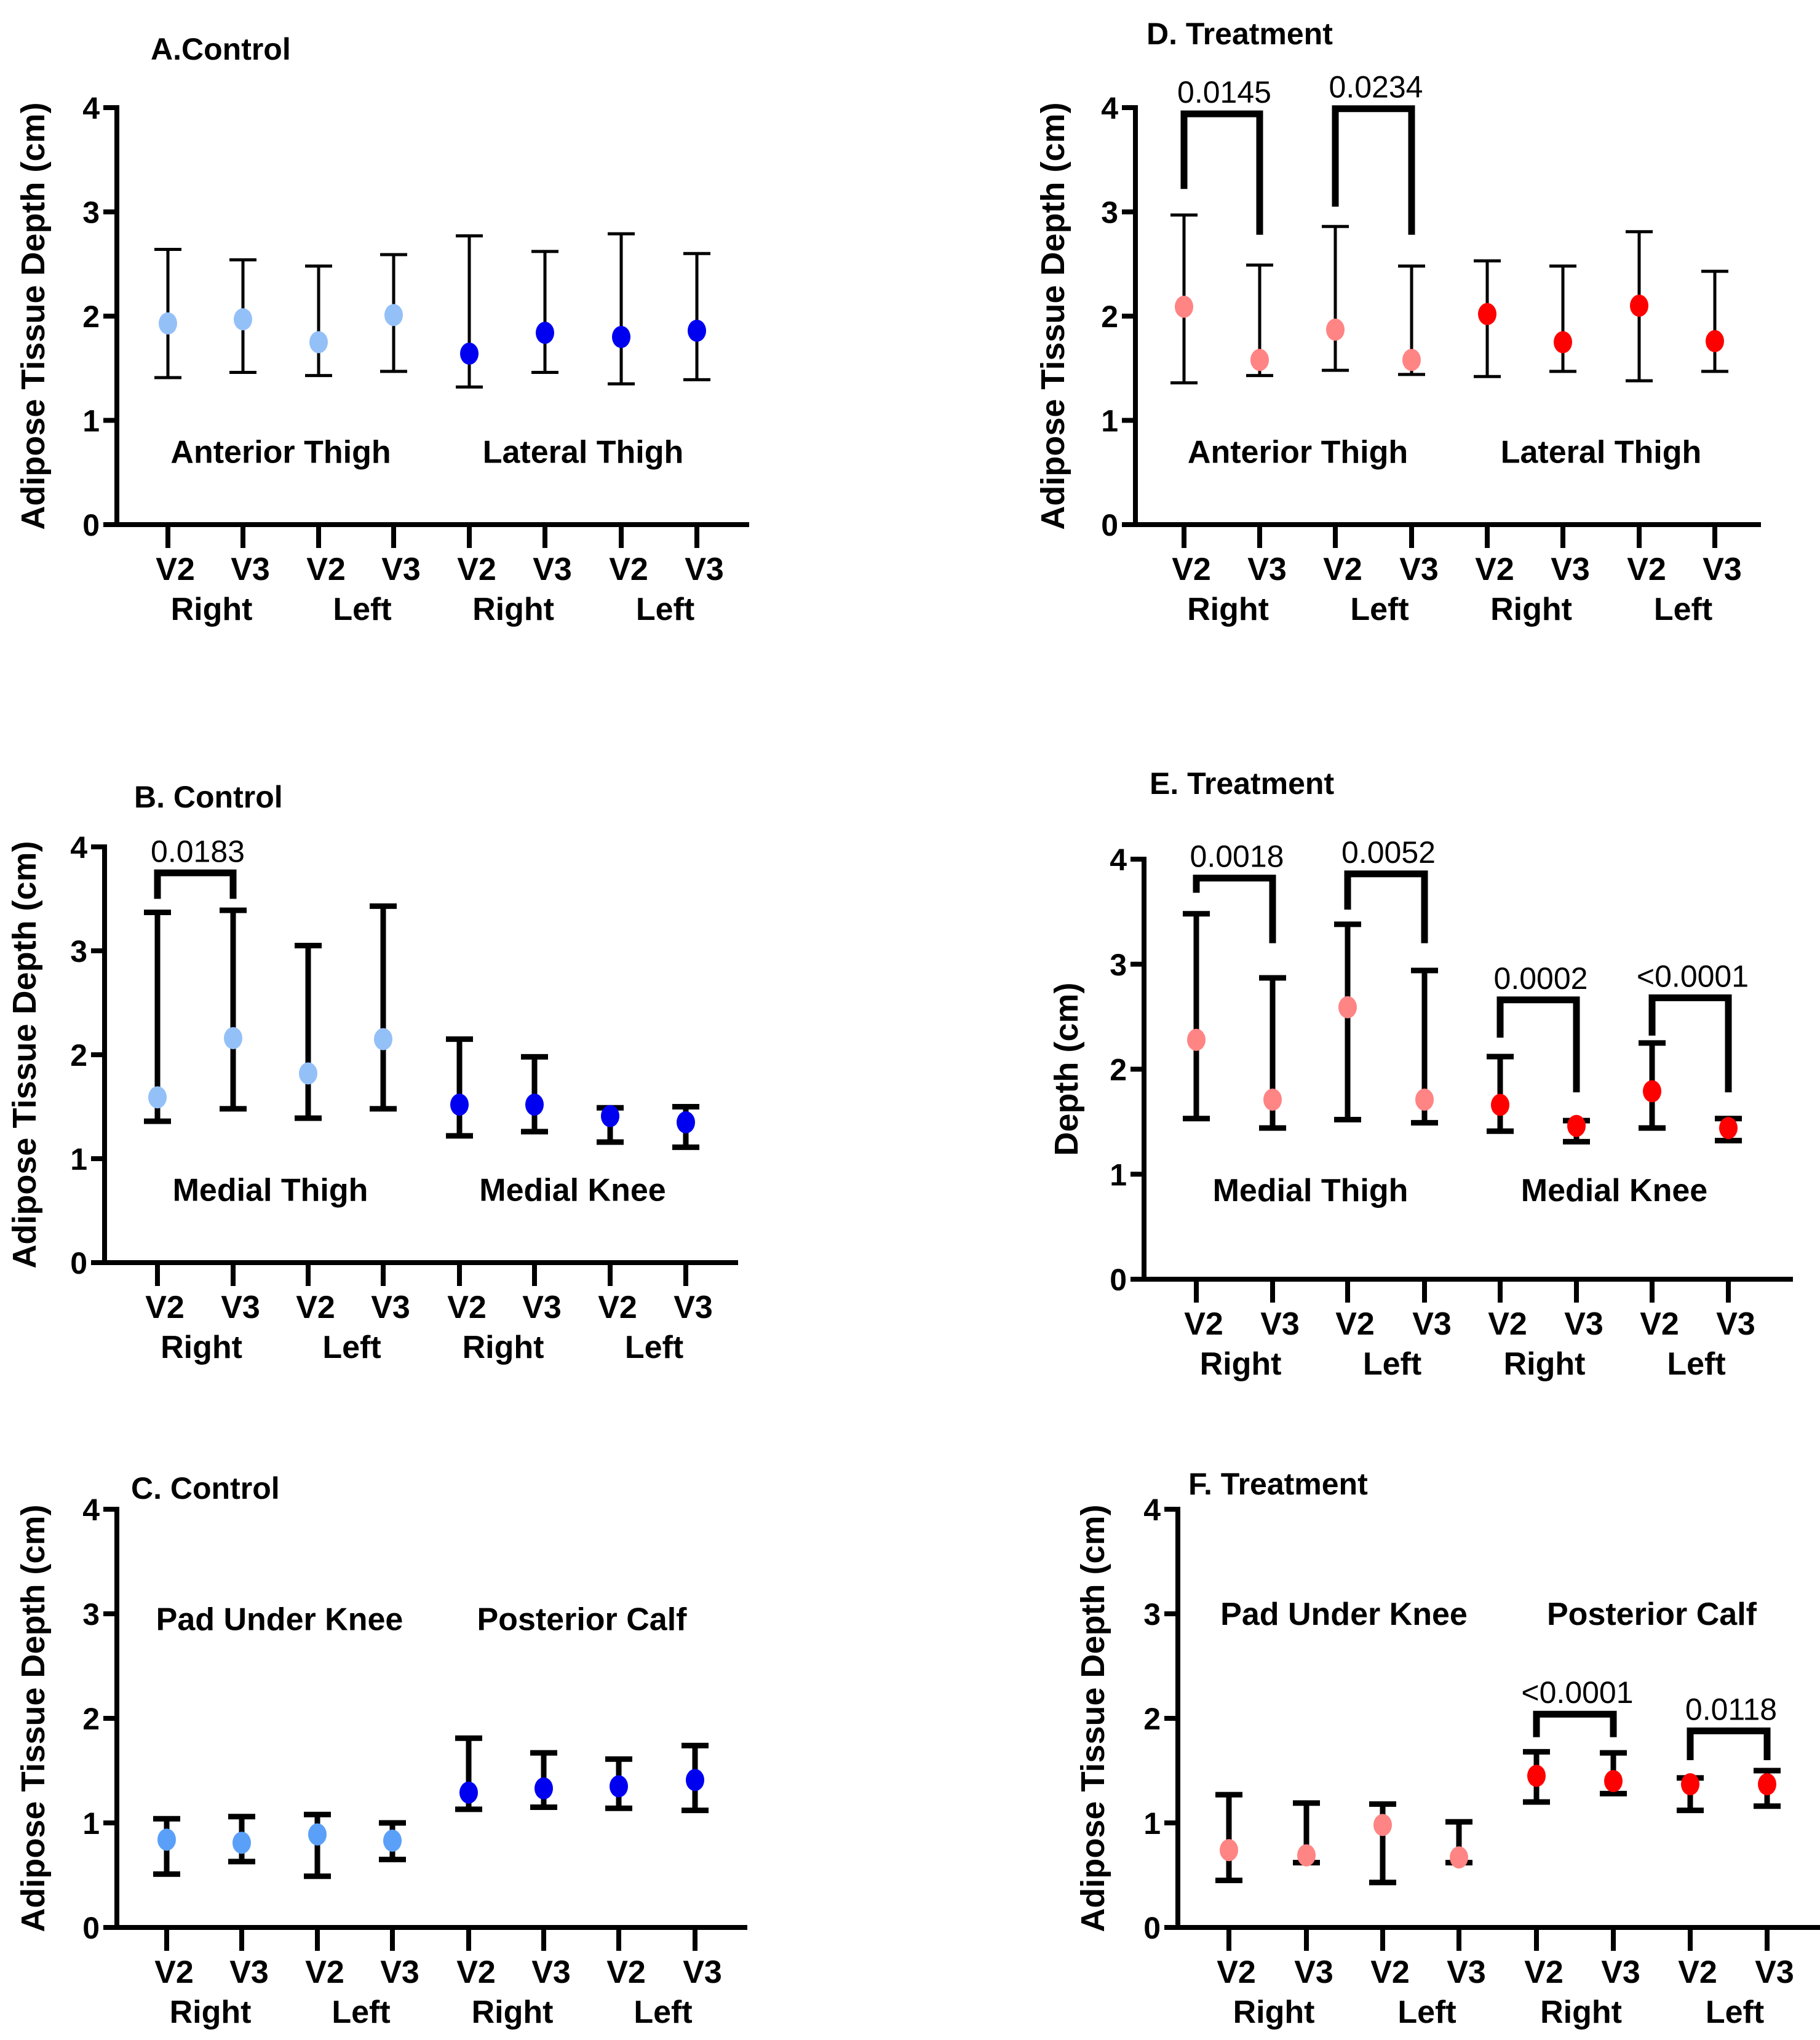 This screenshot has width=1820, height=2040. Describe the element at coordinates (1731, 1726) in the screenshot. I see `significance-bracket: 0.0118` at that location.